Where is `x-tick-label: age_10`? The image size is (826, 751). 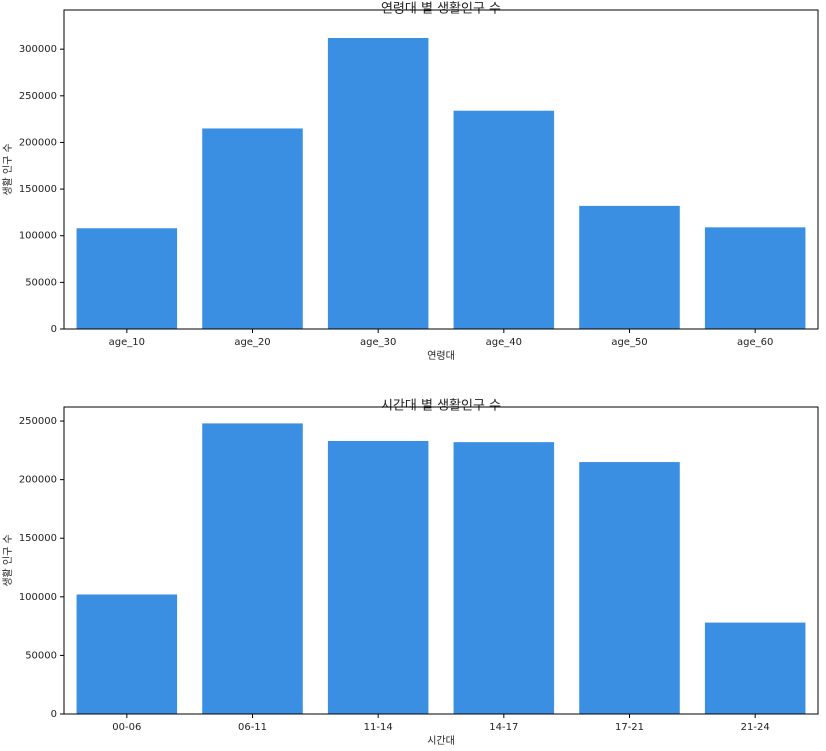 x-tick-label: age_10 is located at coordinates (127, 342).